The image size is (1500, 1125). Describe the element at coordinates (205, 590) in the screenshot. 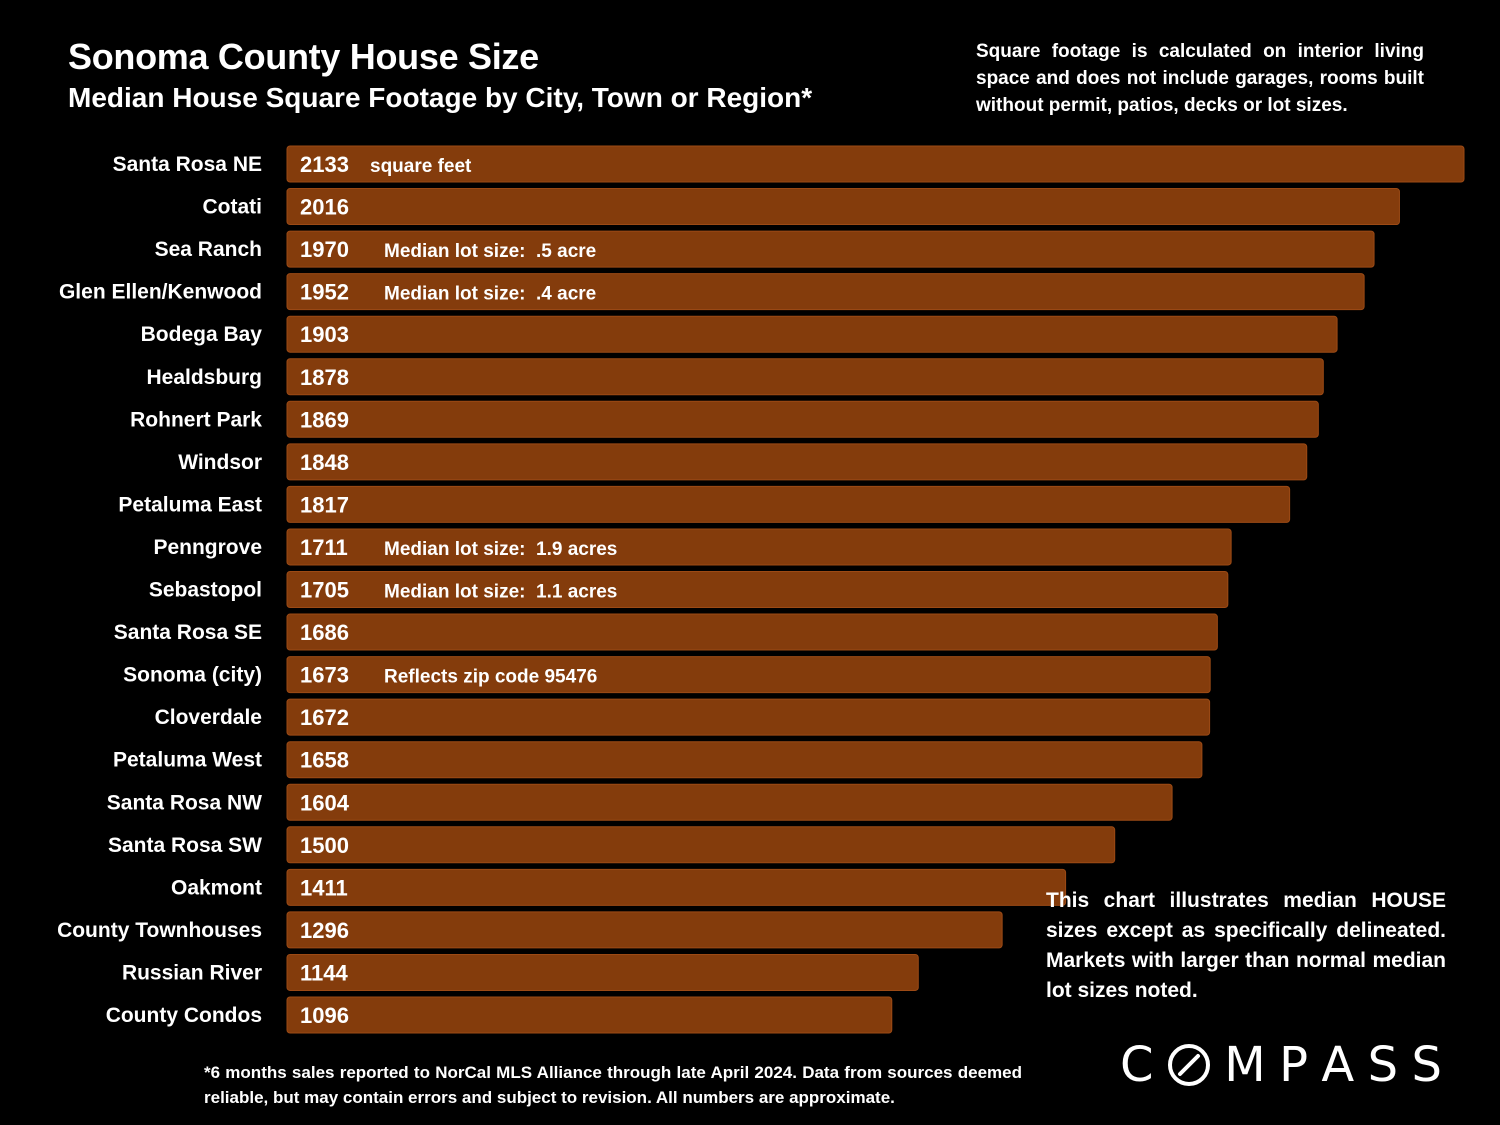

I see `category-label-sebastopol: Sebastopol` at that location.